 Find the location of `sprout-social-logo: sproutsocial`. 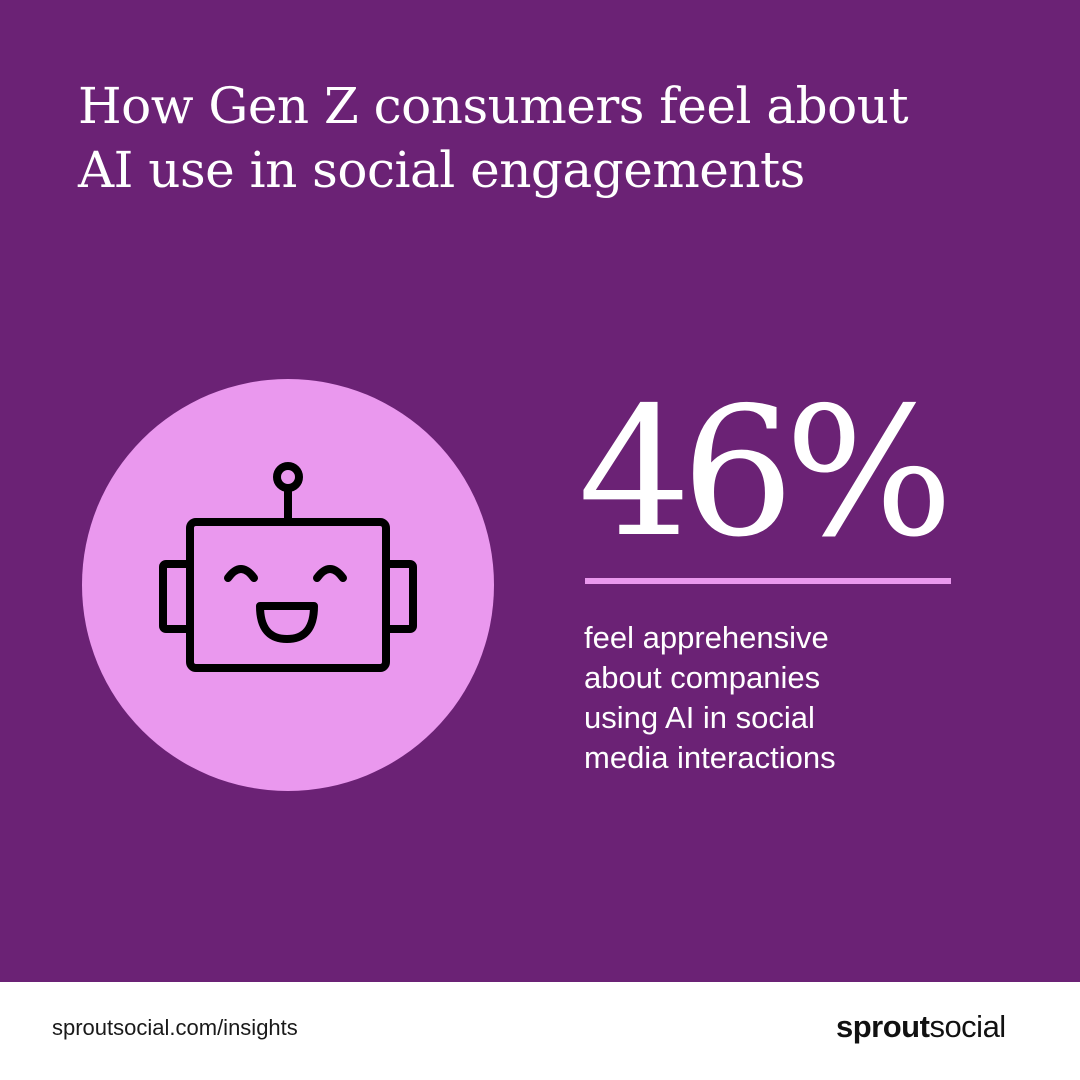

sprout-social-logo: sproutsocial is located at coordinates (921, 1027).